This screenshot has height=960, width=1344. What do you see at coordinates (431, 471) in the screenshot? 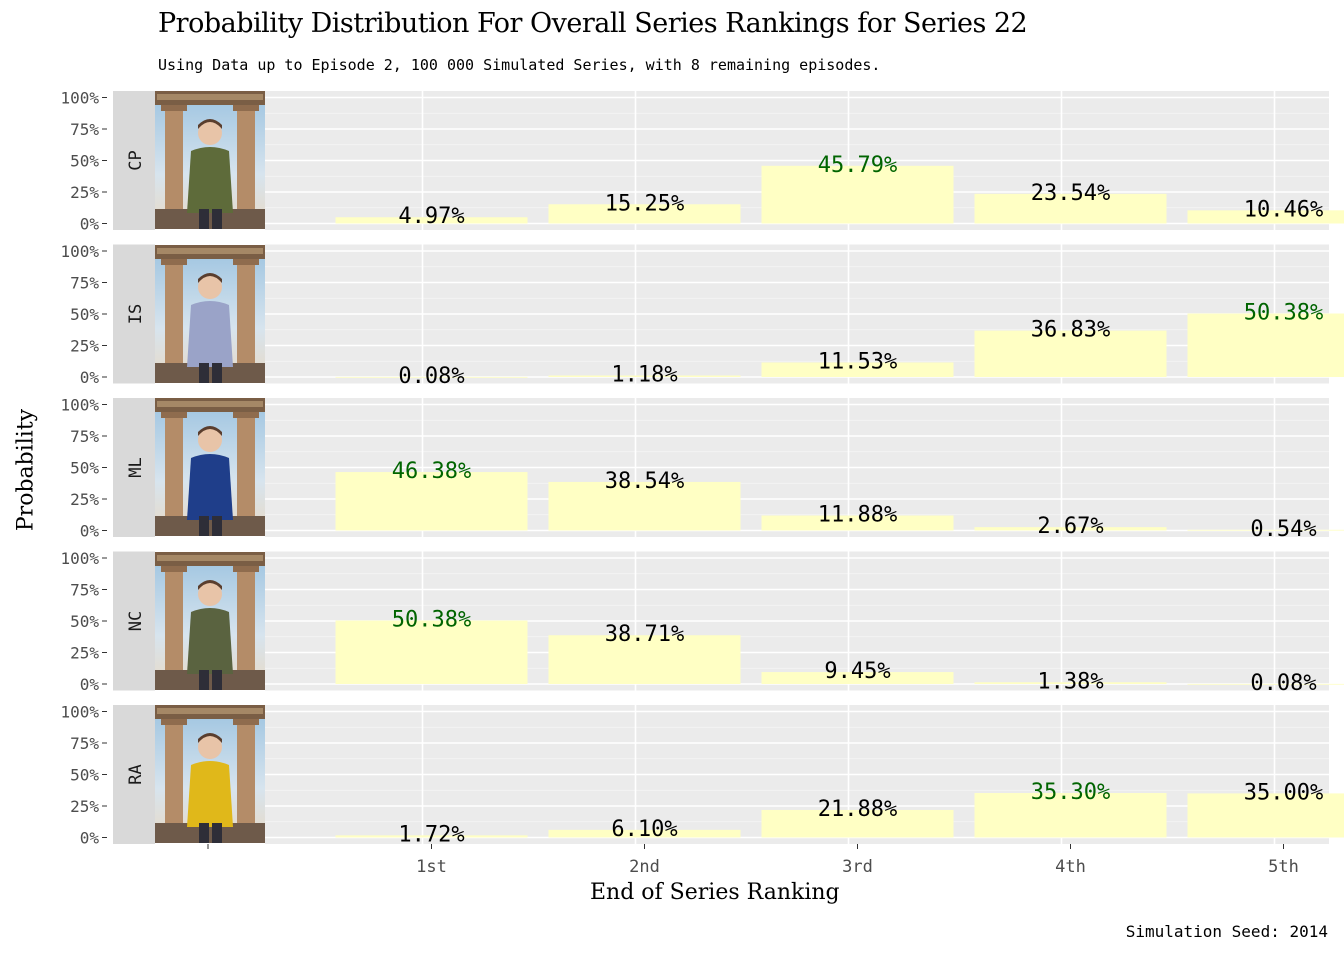
I see `data-label: 46.38%` at bounding box center [431, 471].